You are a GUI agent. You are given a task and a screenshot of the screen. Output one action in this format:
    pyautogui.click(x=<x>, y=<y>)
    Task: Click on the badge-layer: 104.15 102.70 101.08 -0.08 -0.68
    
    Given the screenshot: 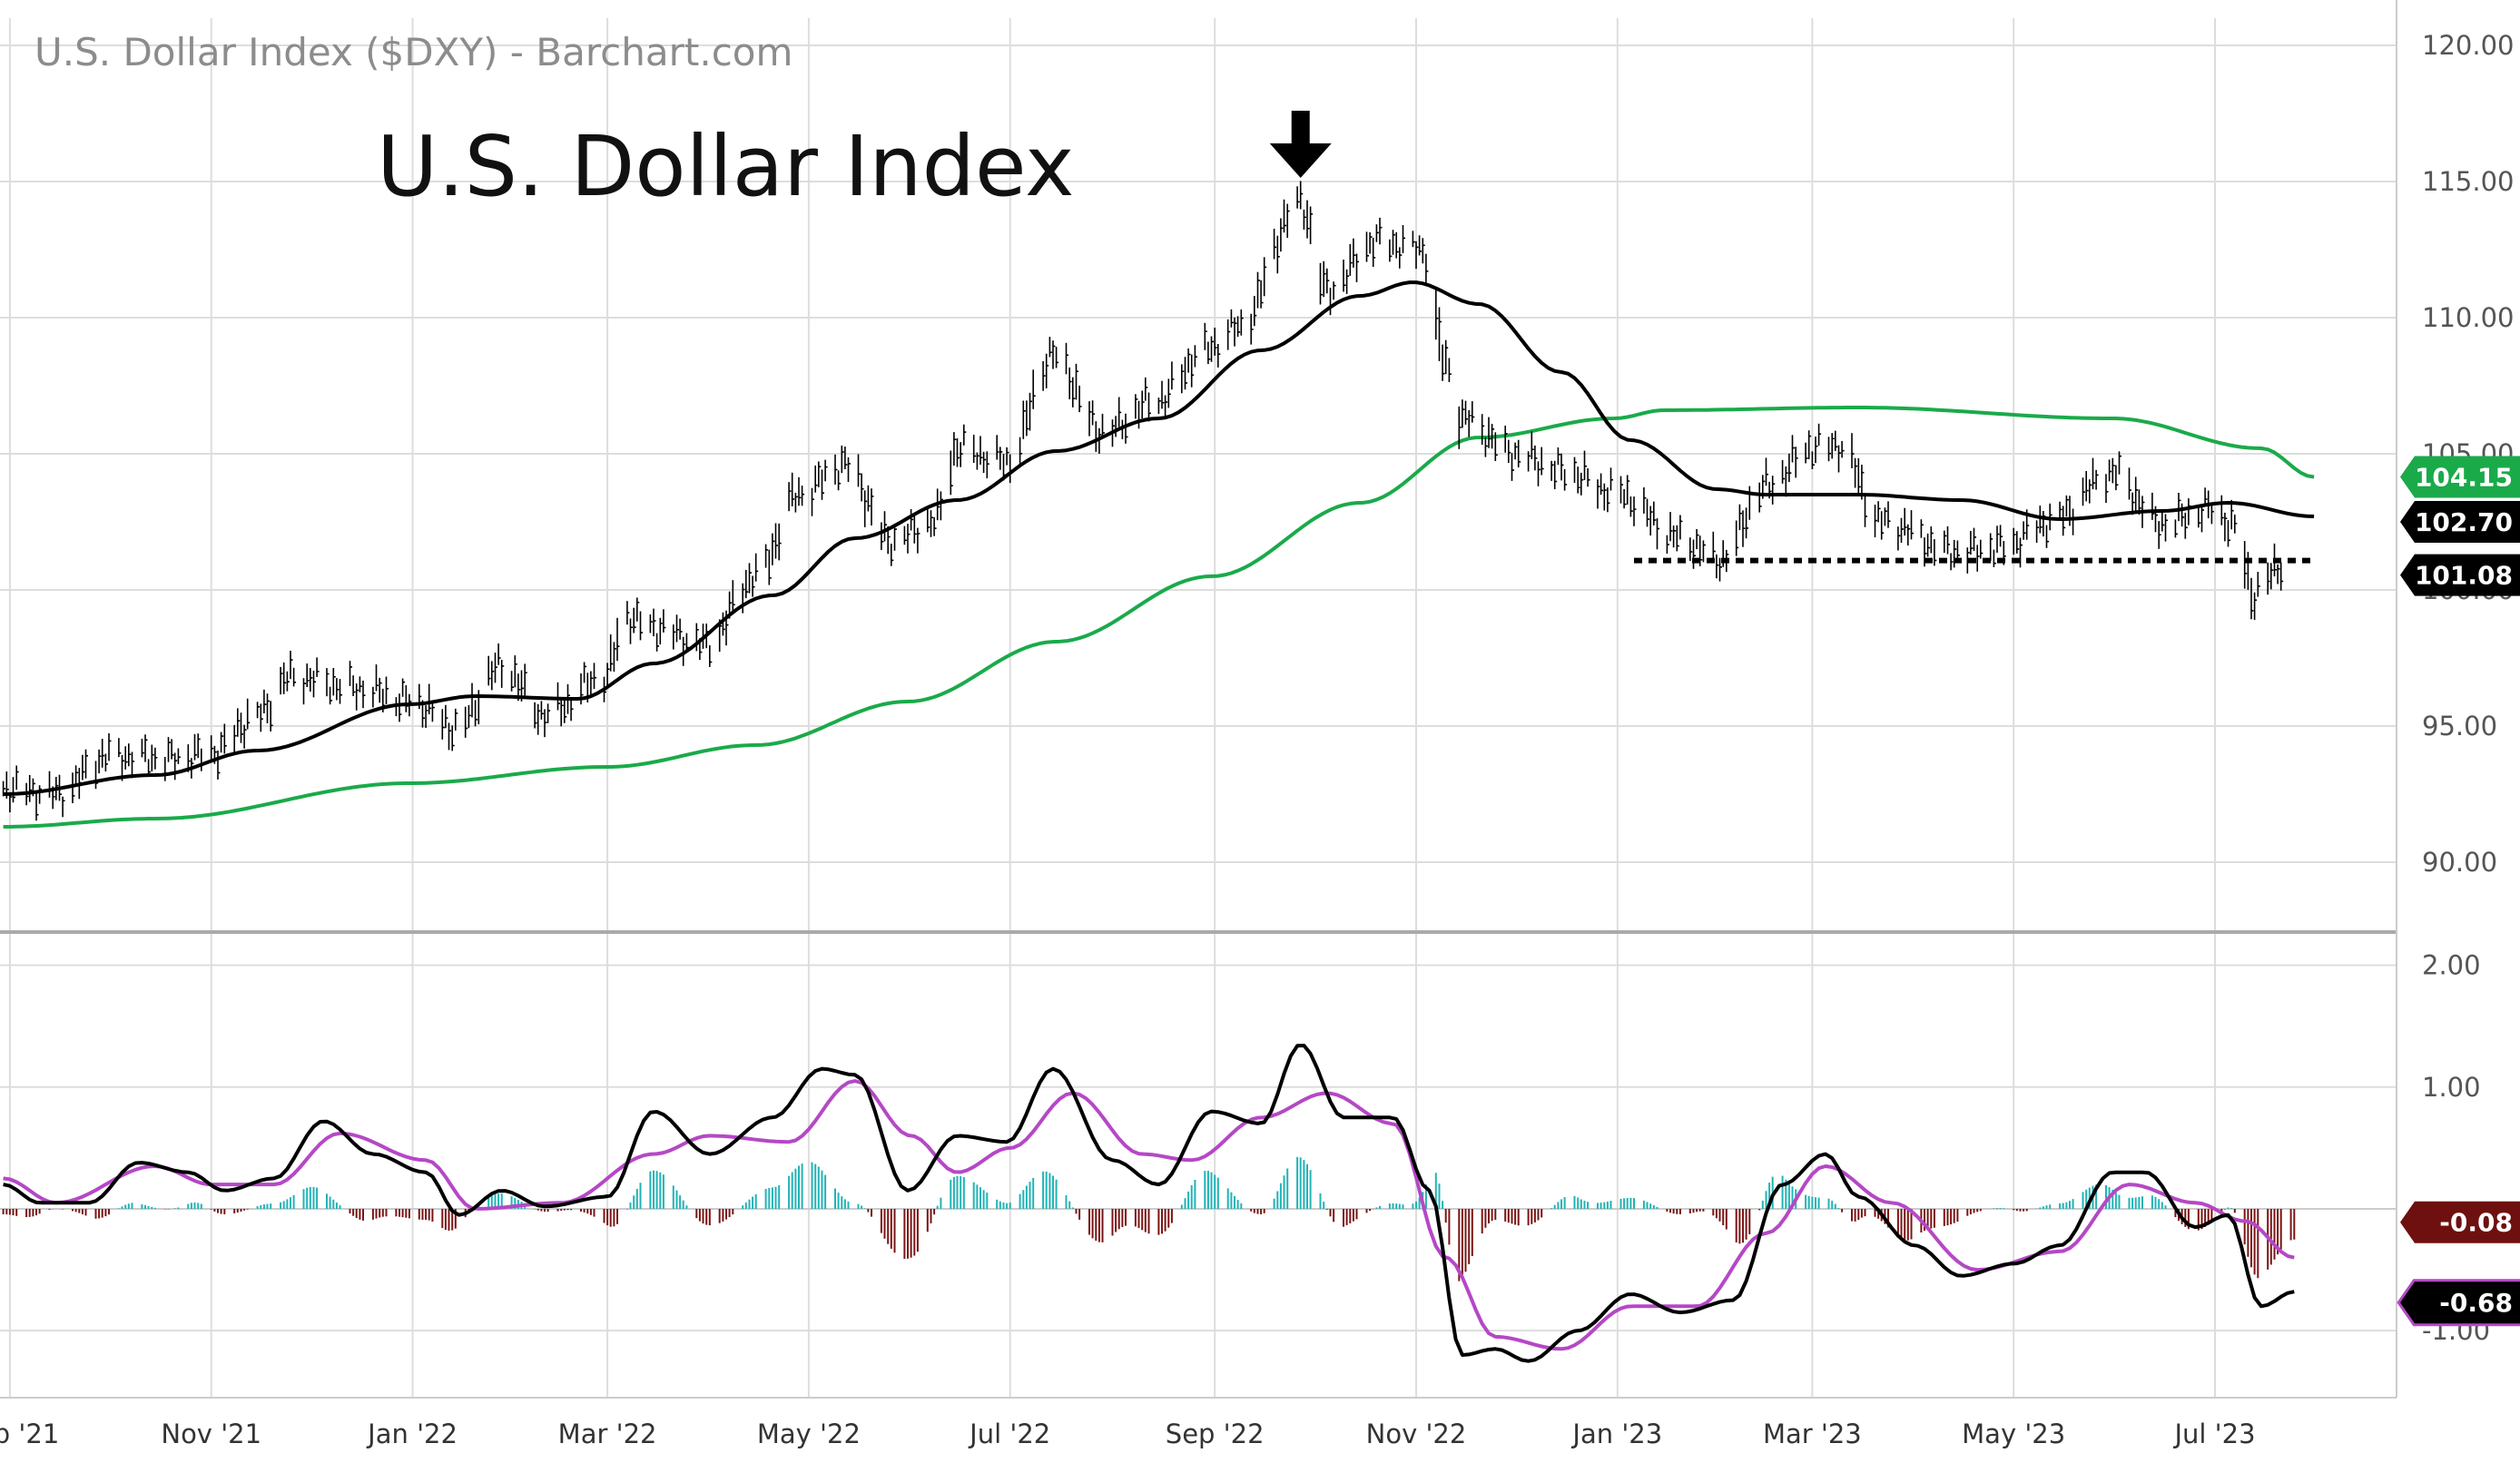 What is the action you would take?
    pyautogui.click(x=2459, y=891)
    